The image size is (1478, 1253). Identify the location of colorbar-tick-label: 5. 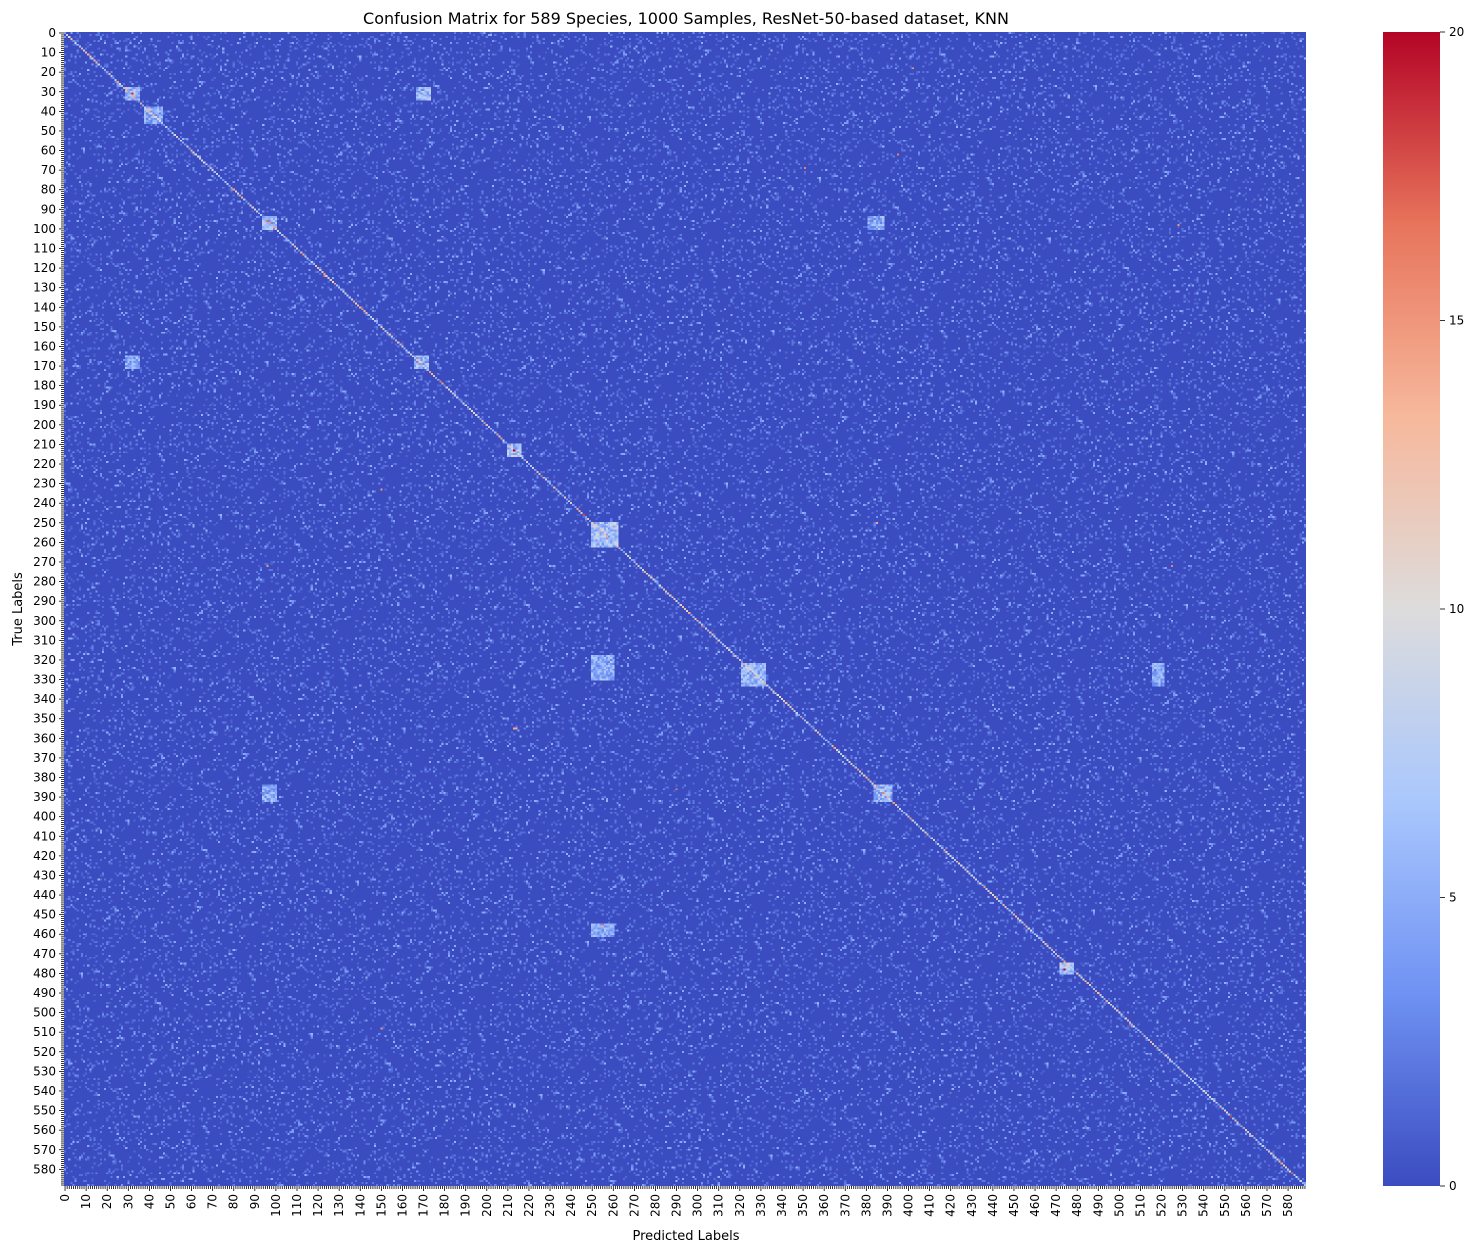
(1453, 898).